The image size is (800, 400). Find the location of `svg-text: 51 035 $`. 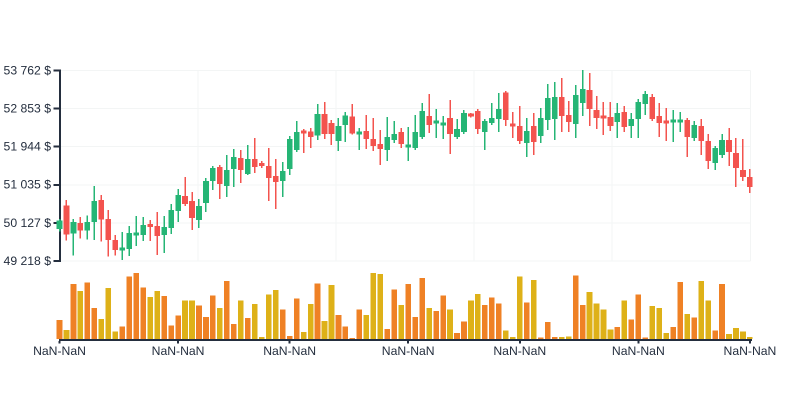

svg-text: 51 035 $ is located at coordinates (28, 185).